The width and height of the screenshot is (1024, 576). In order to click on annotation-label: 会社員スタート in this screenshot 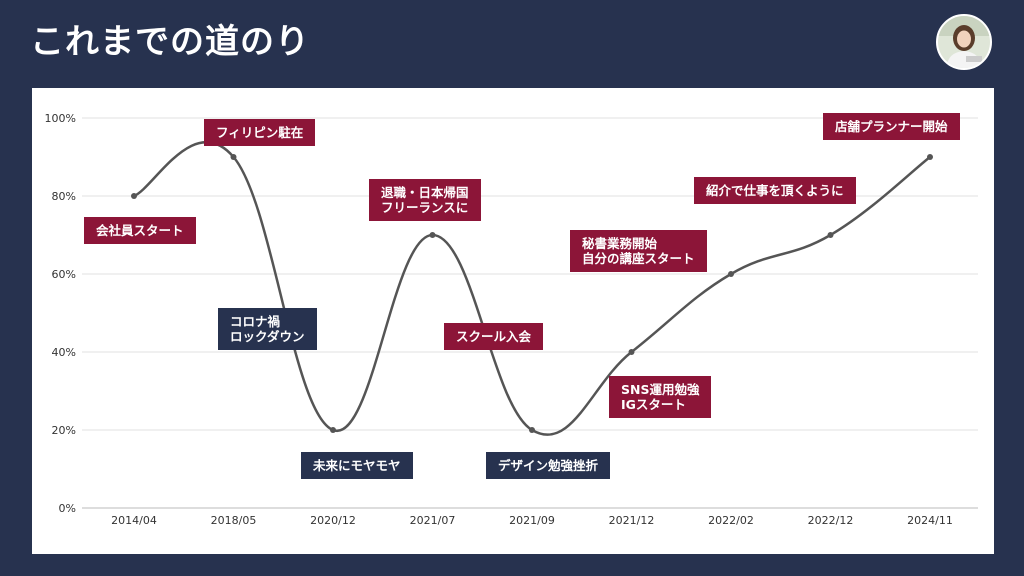, I will do `click(140, 230)`.